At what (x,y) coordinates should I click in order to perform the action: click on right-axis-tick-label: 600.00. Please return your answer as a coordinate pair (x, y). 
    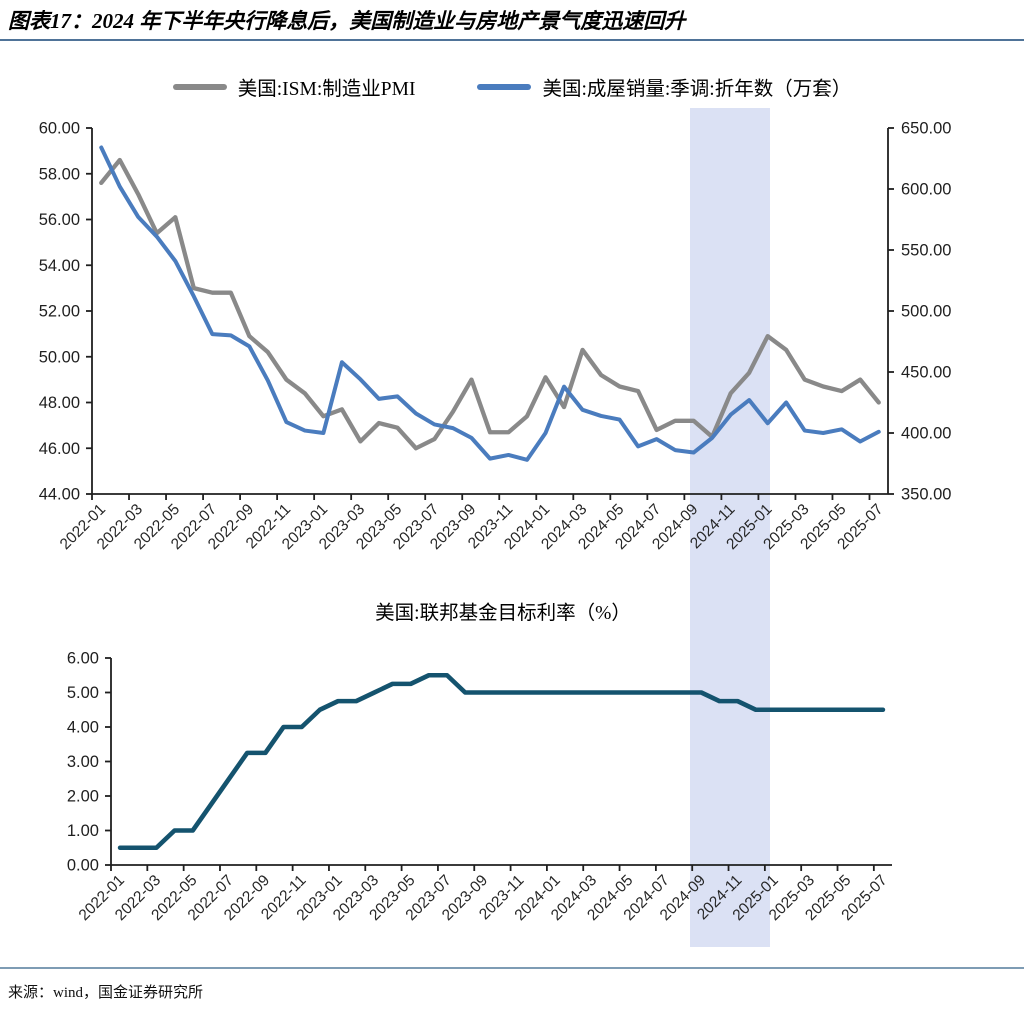
    Looking at the image, I should click on (926, 190).